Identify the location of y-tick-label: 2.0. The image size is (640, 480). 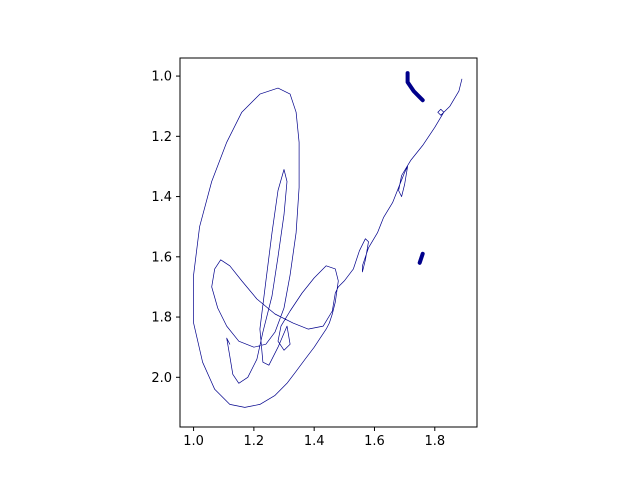
(161, 378).